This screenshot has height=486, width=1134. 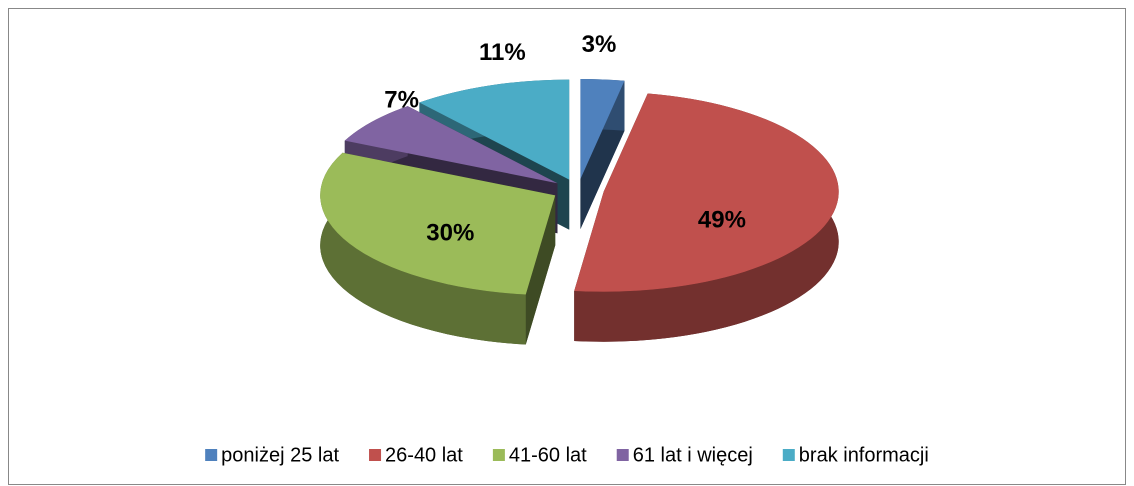 I want to click on slice-side, so click(x=423, y=248).